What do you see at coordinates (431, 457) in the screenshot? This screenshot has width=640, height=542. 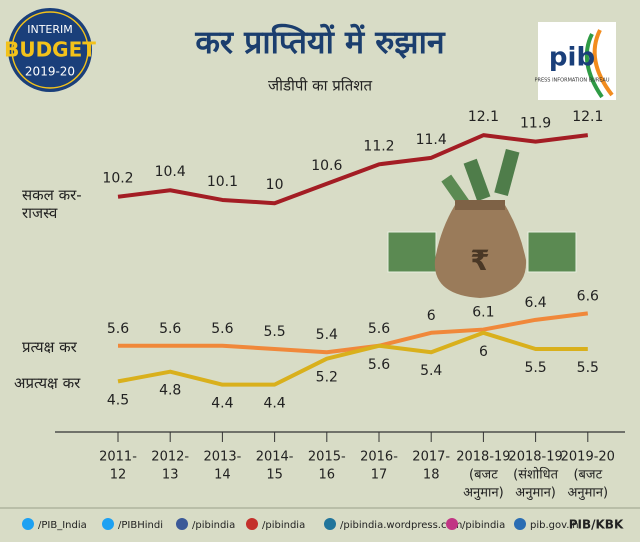 I see `x-tick-label: 2017-` at bounding box center [431, 457].